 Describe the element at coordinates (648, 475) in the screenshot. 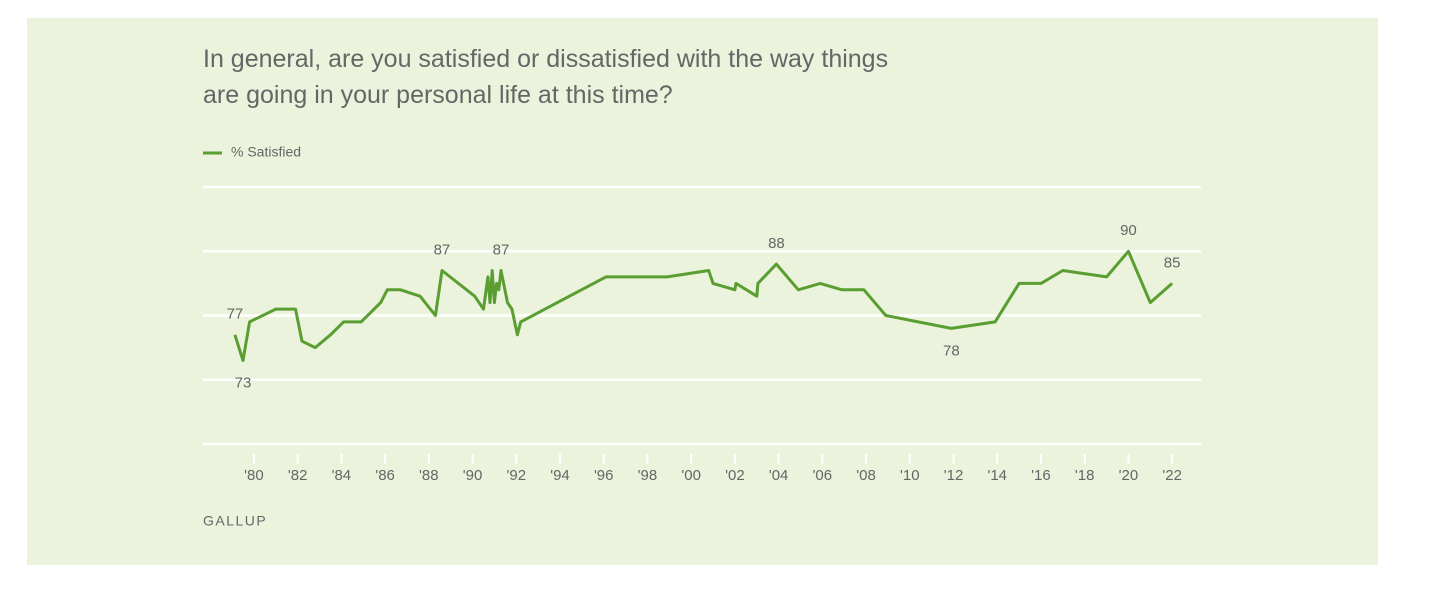

I see `x-tick-label: '98` at that location.